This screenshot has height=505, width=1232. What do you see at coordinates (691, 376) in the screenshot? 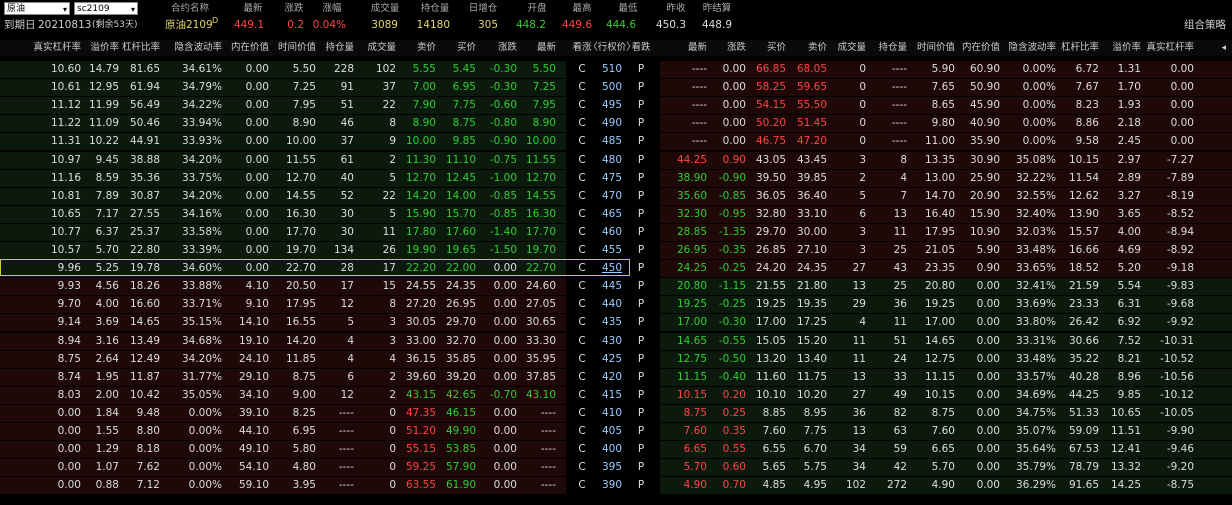
I see `quote-cell: 11.15` at bounding box center [691, 376].